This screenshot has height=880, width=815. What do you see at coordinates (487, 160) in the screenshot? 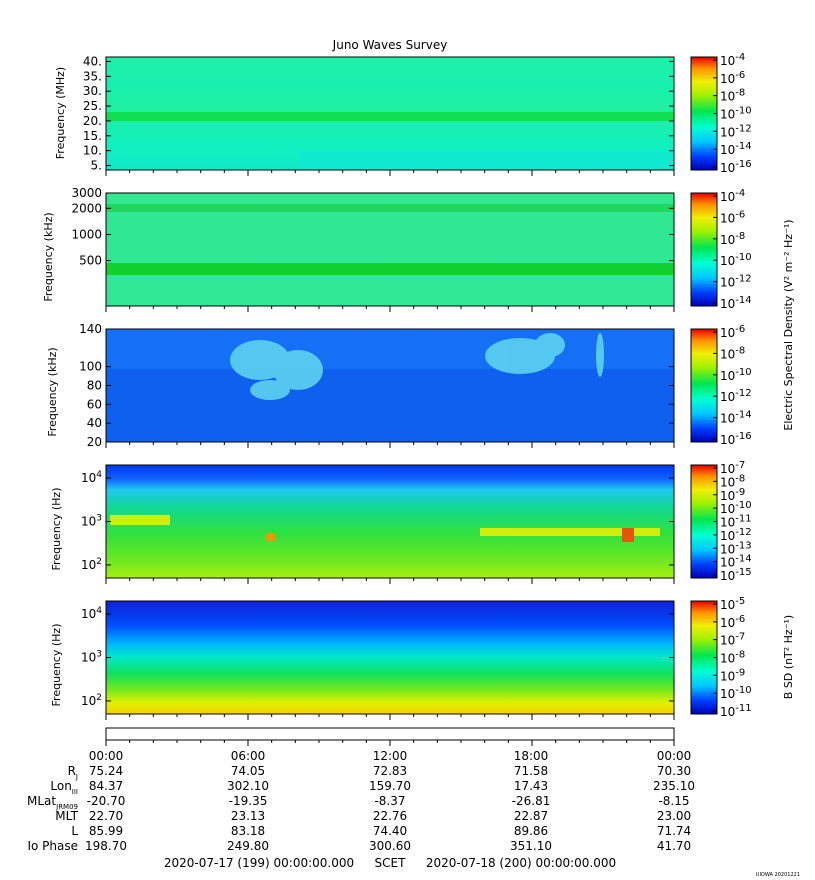
I see `panel-1-low-noise` at bounding box center [487, 160].